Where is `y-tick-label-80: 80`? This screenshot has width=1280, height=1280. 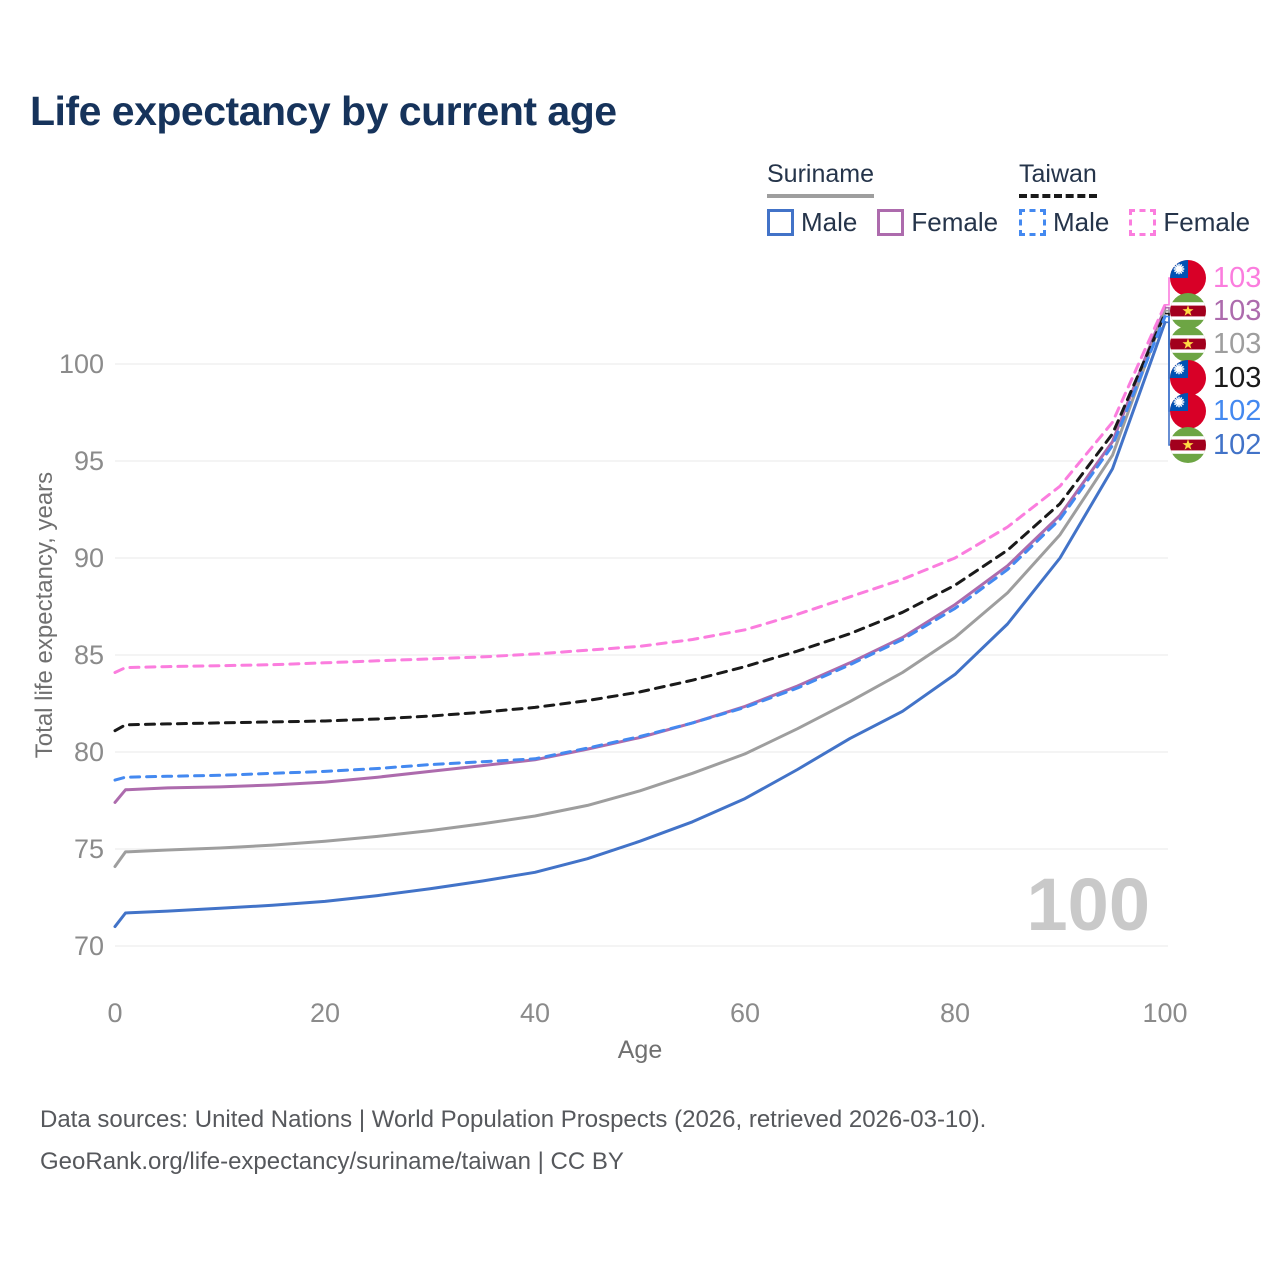
y-tick-label-80: 80 is located at coordinates (89, 752).